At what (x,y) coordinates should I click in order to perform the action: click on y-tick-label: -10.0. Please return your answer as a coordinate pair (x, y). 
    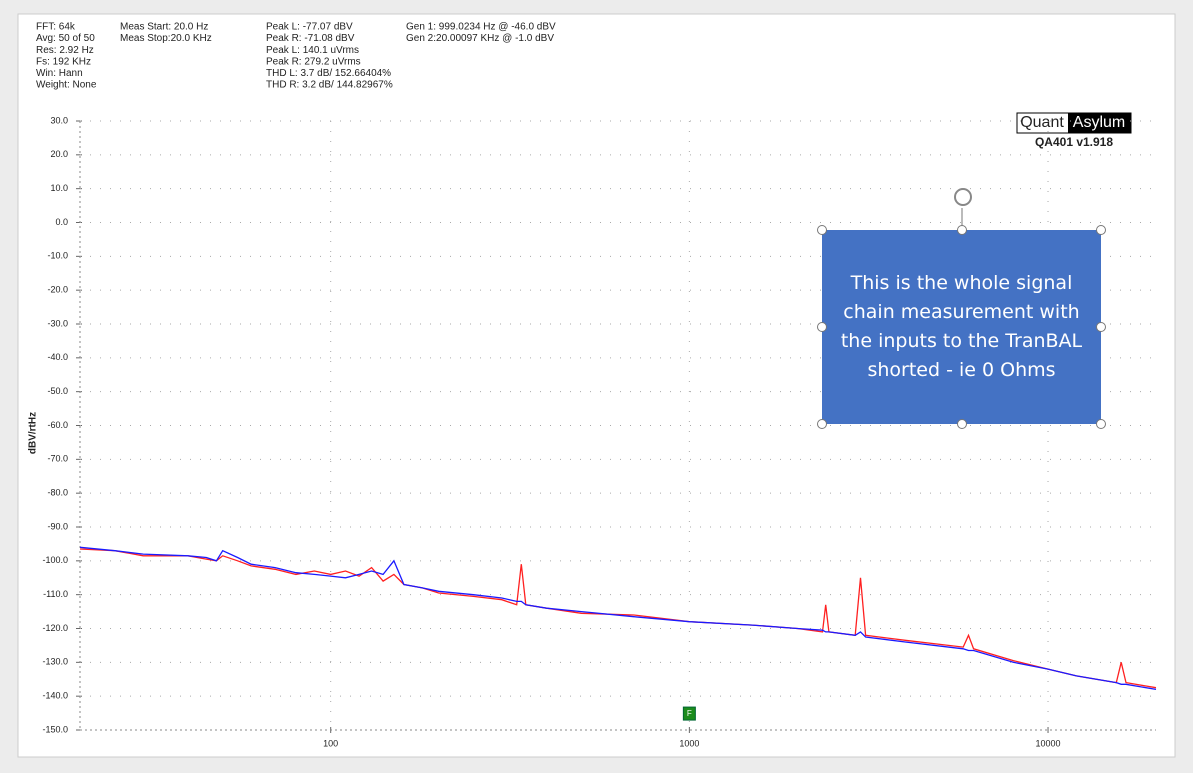
    Looking at the image, I should click on (57, 256).